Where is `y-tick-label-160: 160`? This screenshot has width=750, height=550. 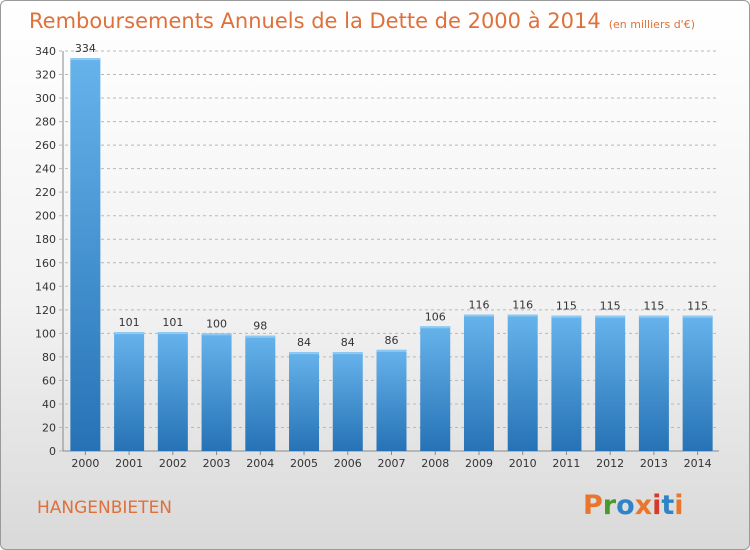
y-tick-label-160: 160 is located at coordinates (45, 263).